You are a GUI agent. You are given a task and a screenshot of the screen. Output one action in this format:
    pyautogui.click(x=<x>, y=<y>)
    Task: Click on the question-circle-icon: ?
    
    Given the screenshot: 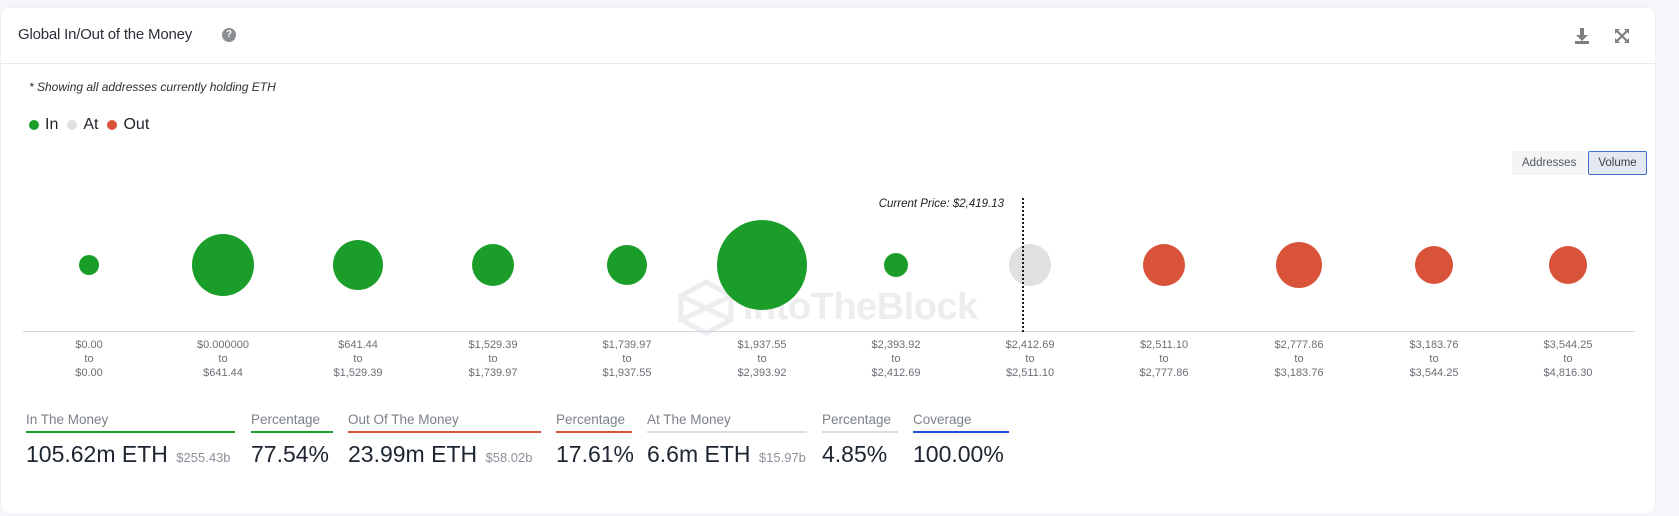 What is the action you would take?
    pyautogui.click(x=229, y=35)
    